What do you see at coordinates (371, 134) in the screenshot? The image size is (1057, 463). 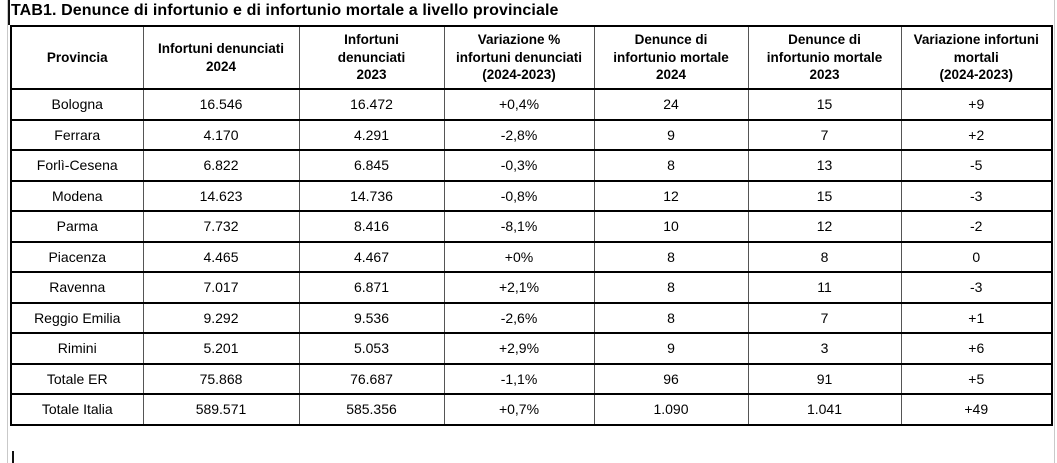 I see `value-cell: 4.291` at bounding box center [371, 134].